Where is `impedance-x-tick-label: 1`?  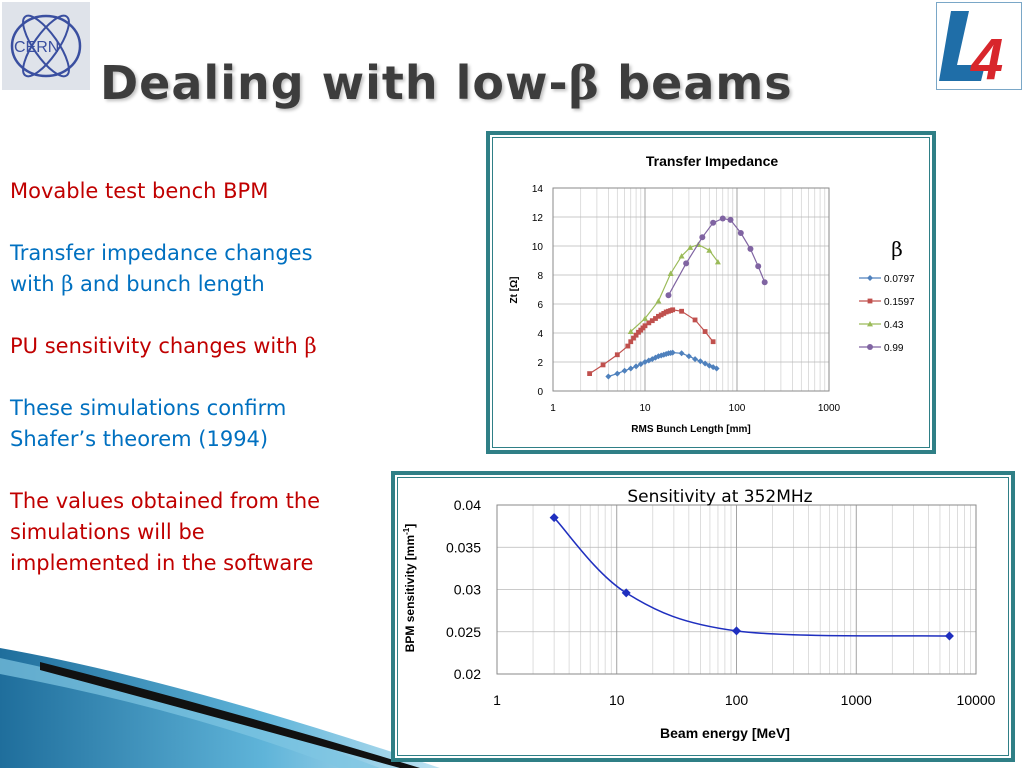
impedance-x-tick-label: 1 is located at coordinates (553, 408).